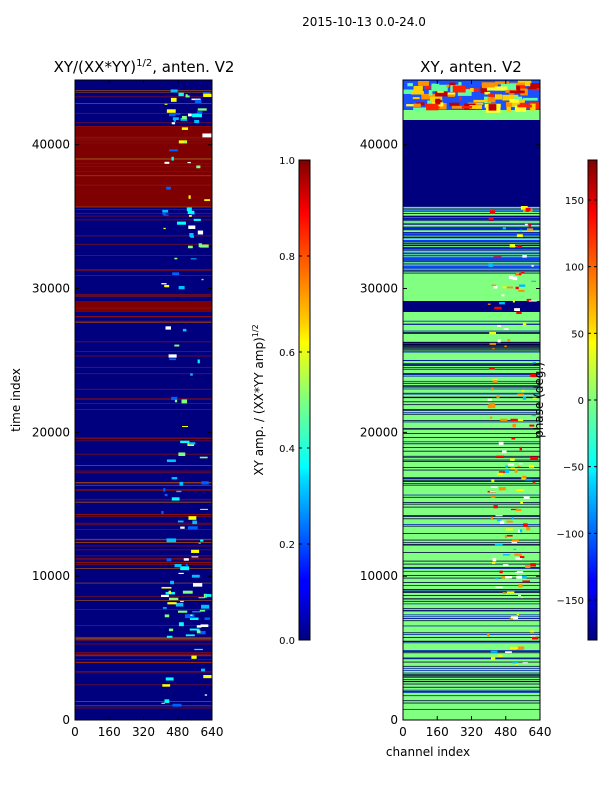  What do you see at coordinates (581, 401) in the screenshot?
I see `phase-colorbar-tick-label: 0` at bounding box center [581, 401].